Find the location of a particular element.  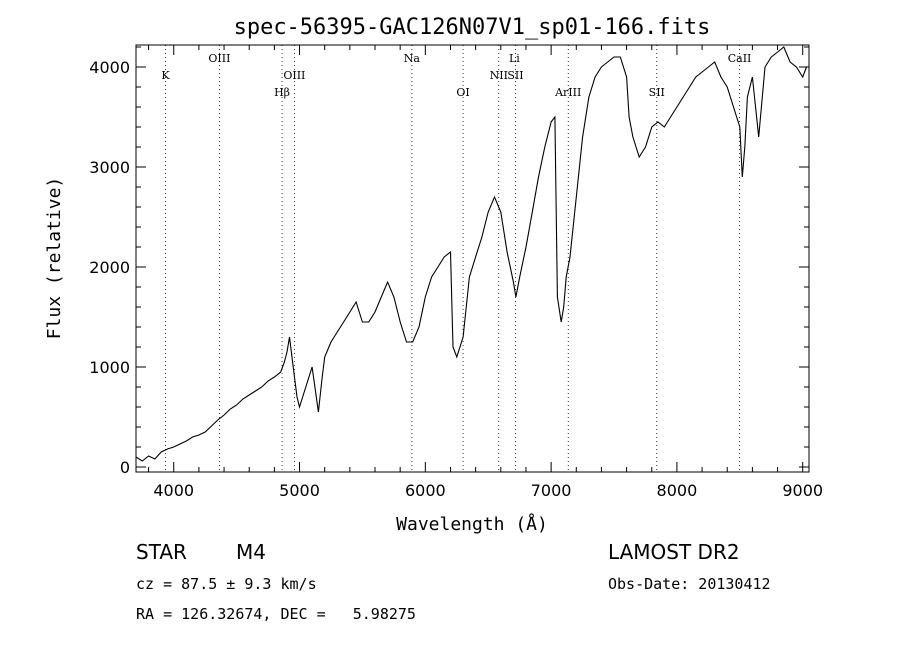

y-tick-label: 3000 is located at coordinates (109, 167).